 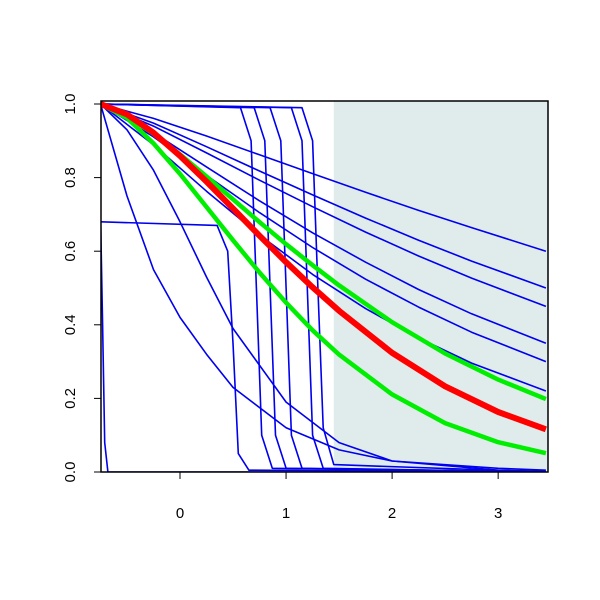 I want to click on y-tick-label: 0.6, so click(x=70, y=251).